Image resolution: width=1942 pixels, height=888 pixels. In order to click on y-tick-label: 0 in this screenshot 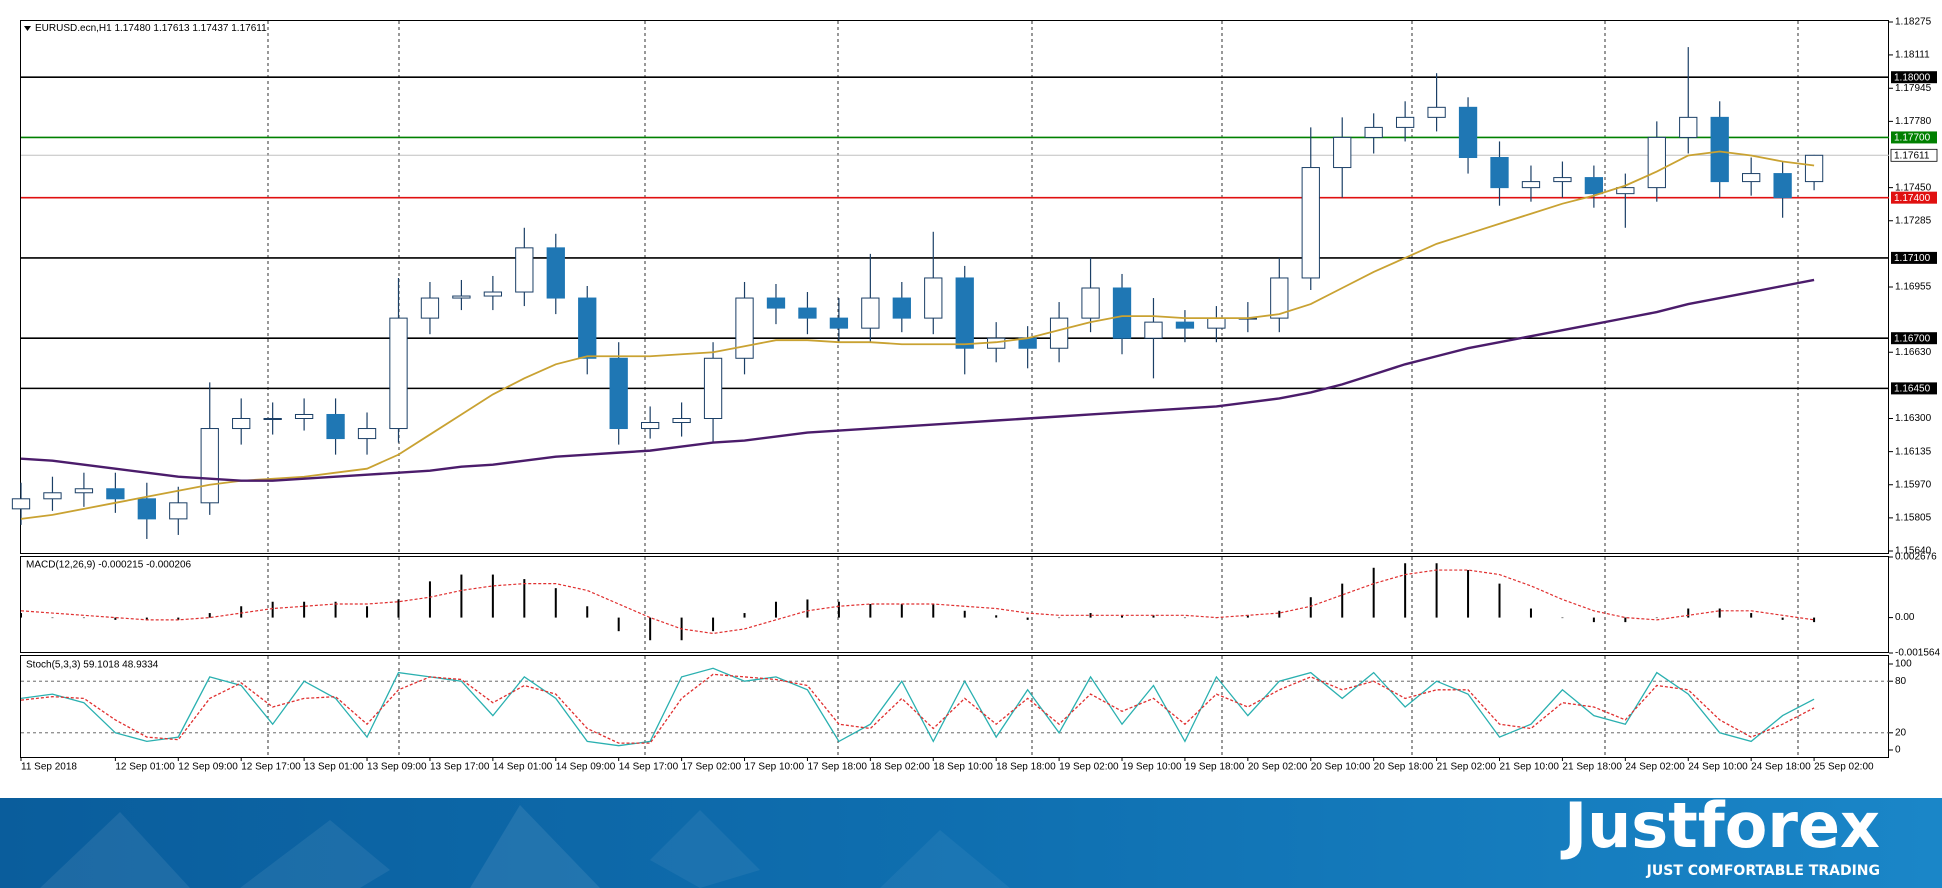, I will do `click(1898, 750)`.